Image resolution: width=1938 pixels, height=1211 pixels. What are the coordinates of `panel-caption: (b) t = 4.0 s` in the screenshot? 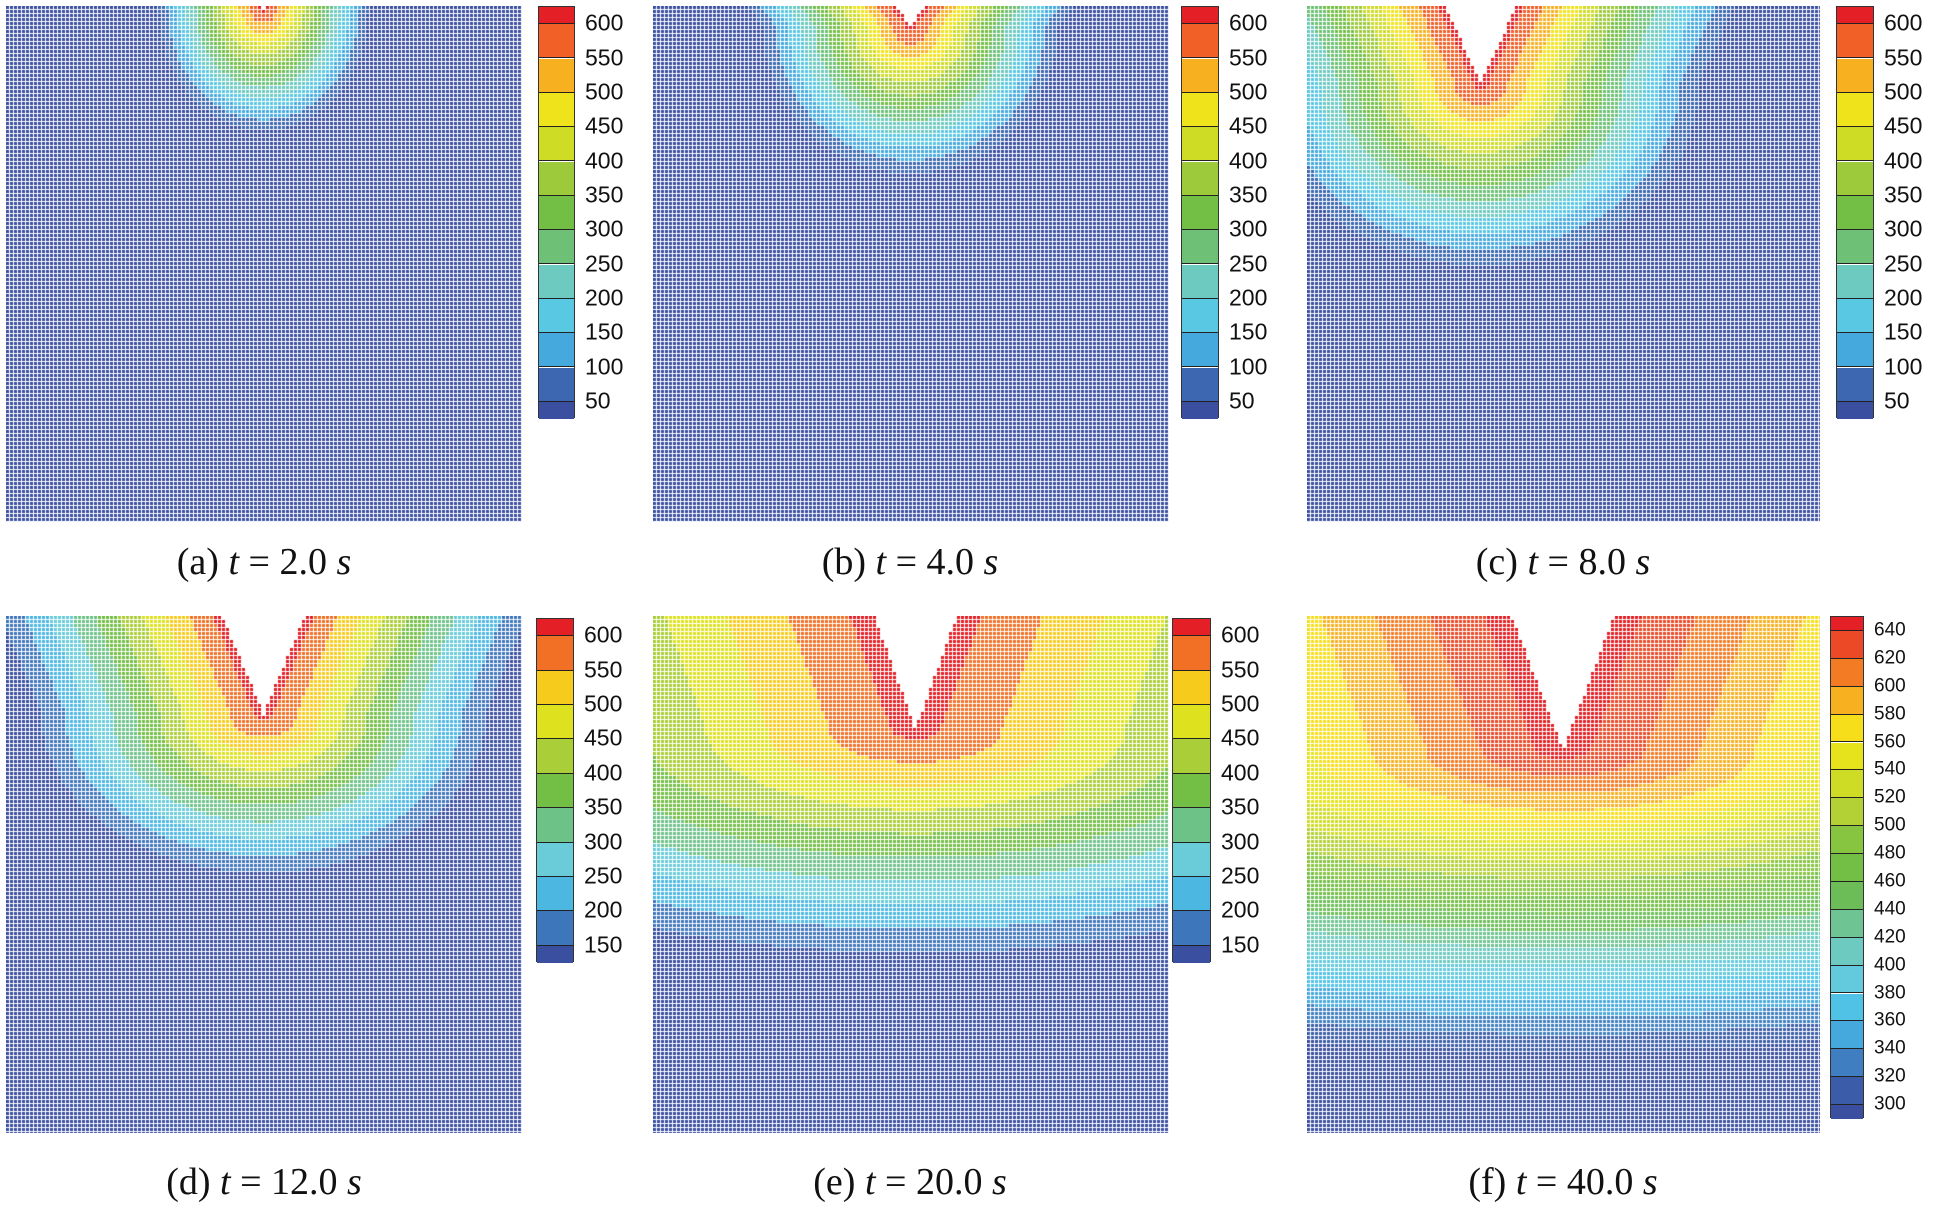 It's located at (910, 562).